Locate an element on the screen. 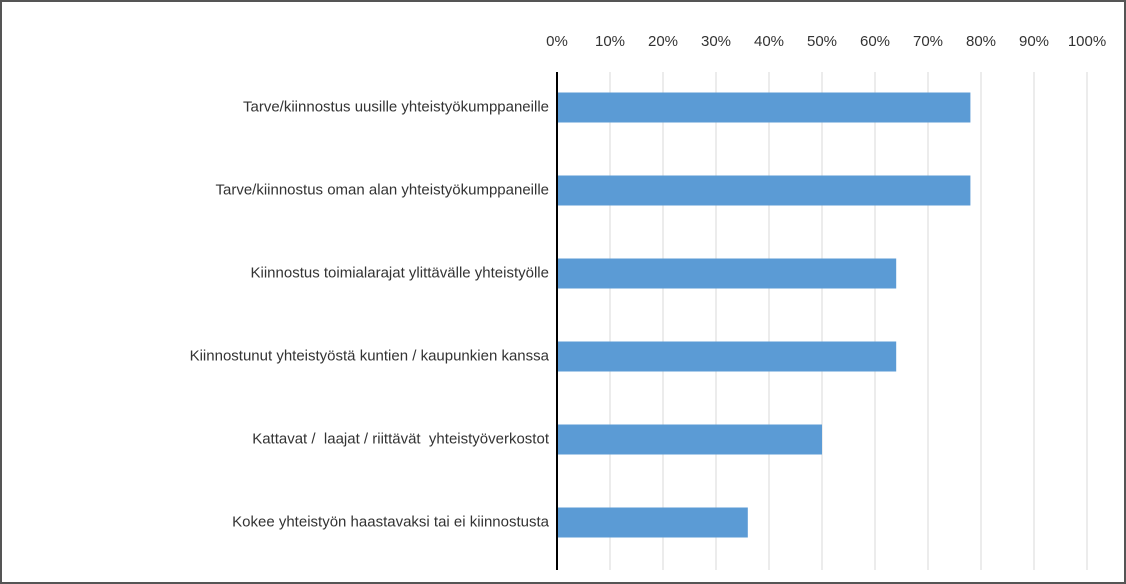 The width and height of the screenshot is (1126, 584). x-tick-label: 40% is located at coordinates (769, 41).